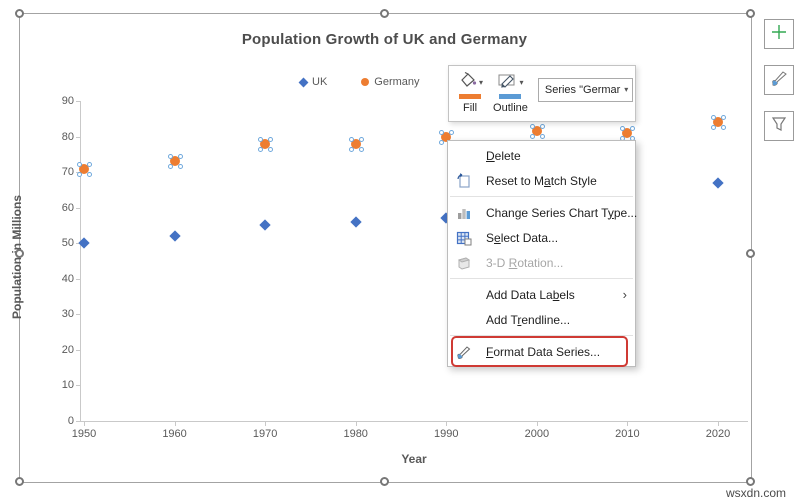  Describe the element at coordinates (470, 96) in the screenshot. I see `fill-color-bar` at that location.